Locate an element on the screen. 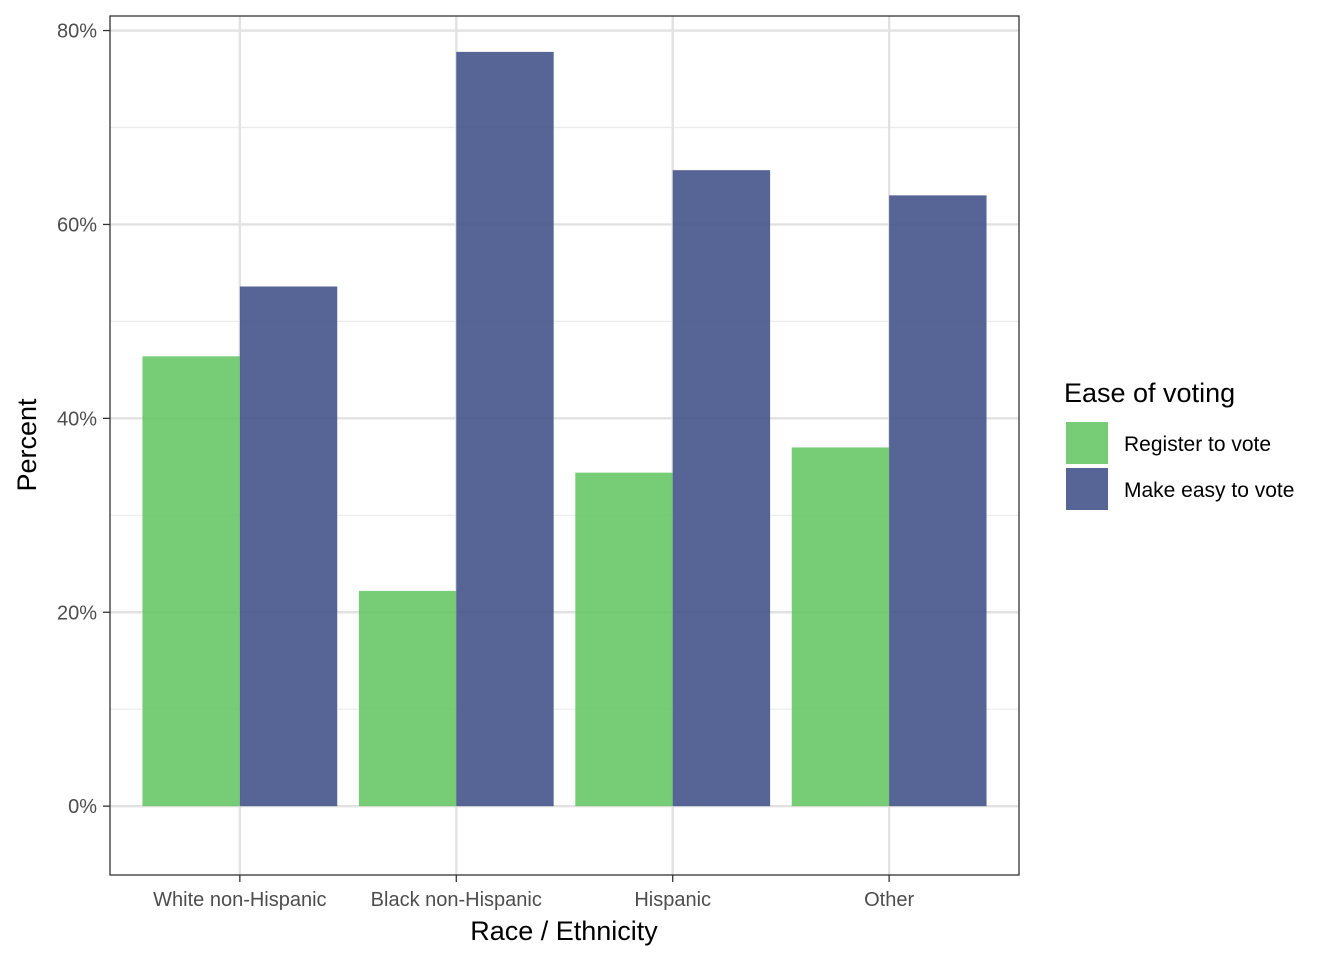 The height and width of the screenshot is (960, 1344). bar-register-to-vote-hispanic is located at coordinates (624, 639).